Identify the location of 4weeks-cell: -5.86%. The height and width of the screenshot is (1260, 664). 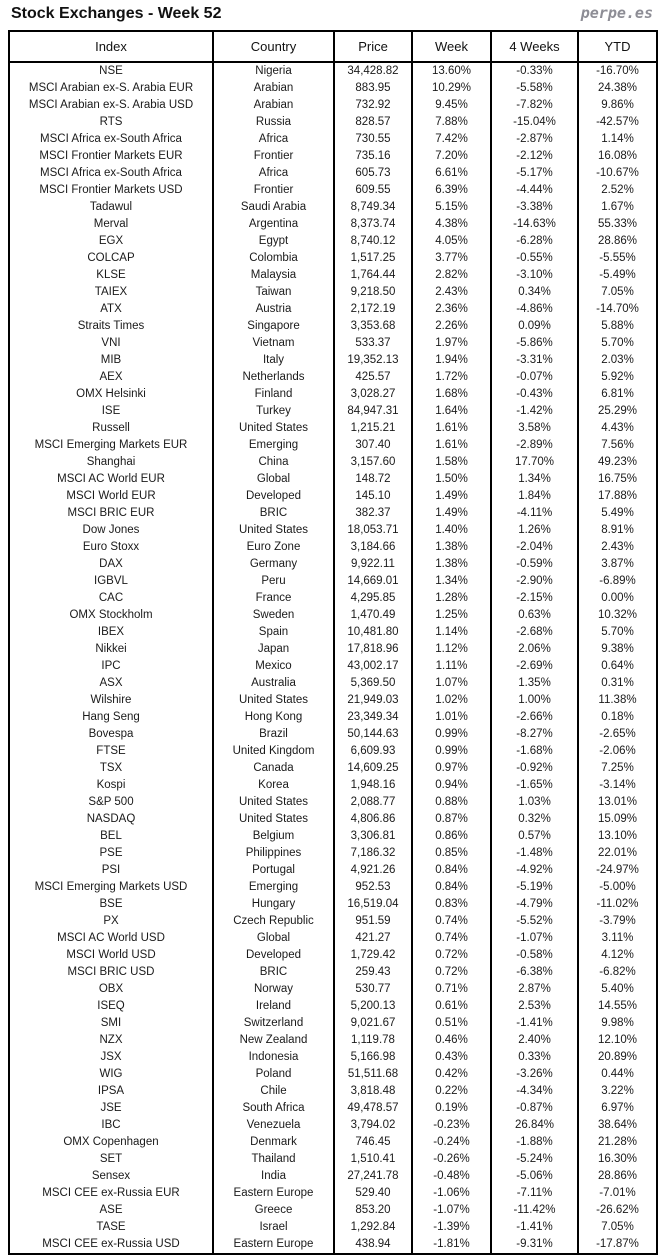
(534, 343).